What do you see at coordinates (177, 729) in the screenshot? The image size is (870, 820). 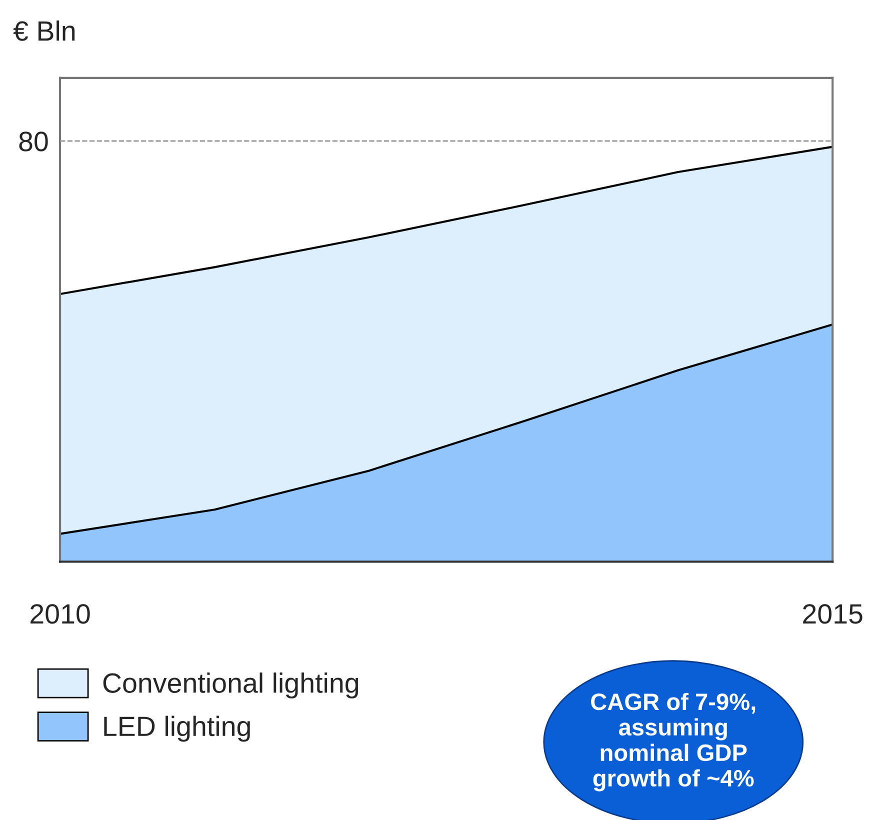 I see `legend-label: LED lighting` at bounding box center [177, 729].